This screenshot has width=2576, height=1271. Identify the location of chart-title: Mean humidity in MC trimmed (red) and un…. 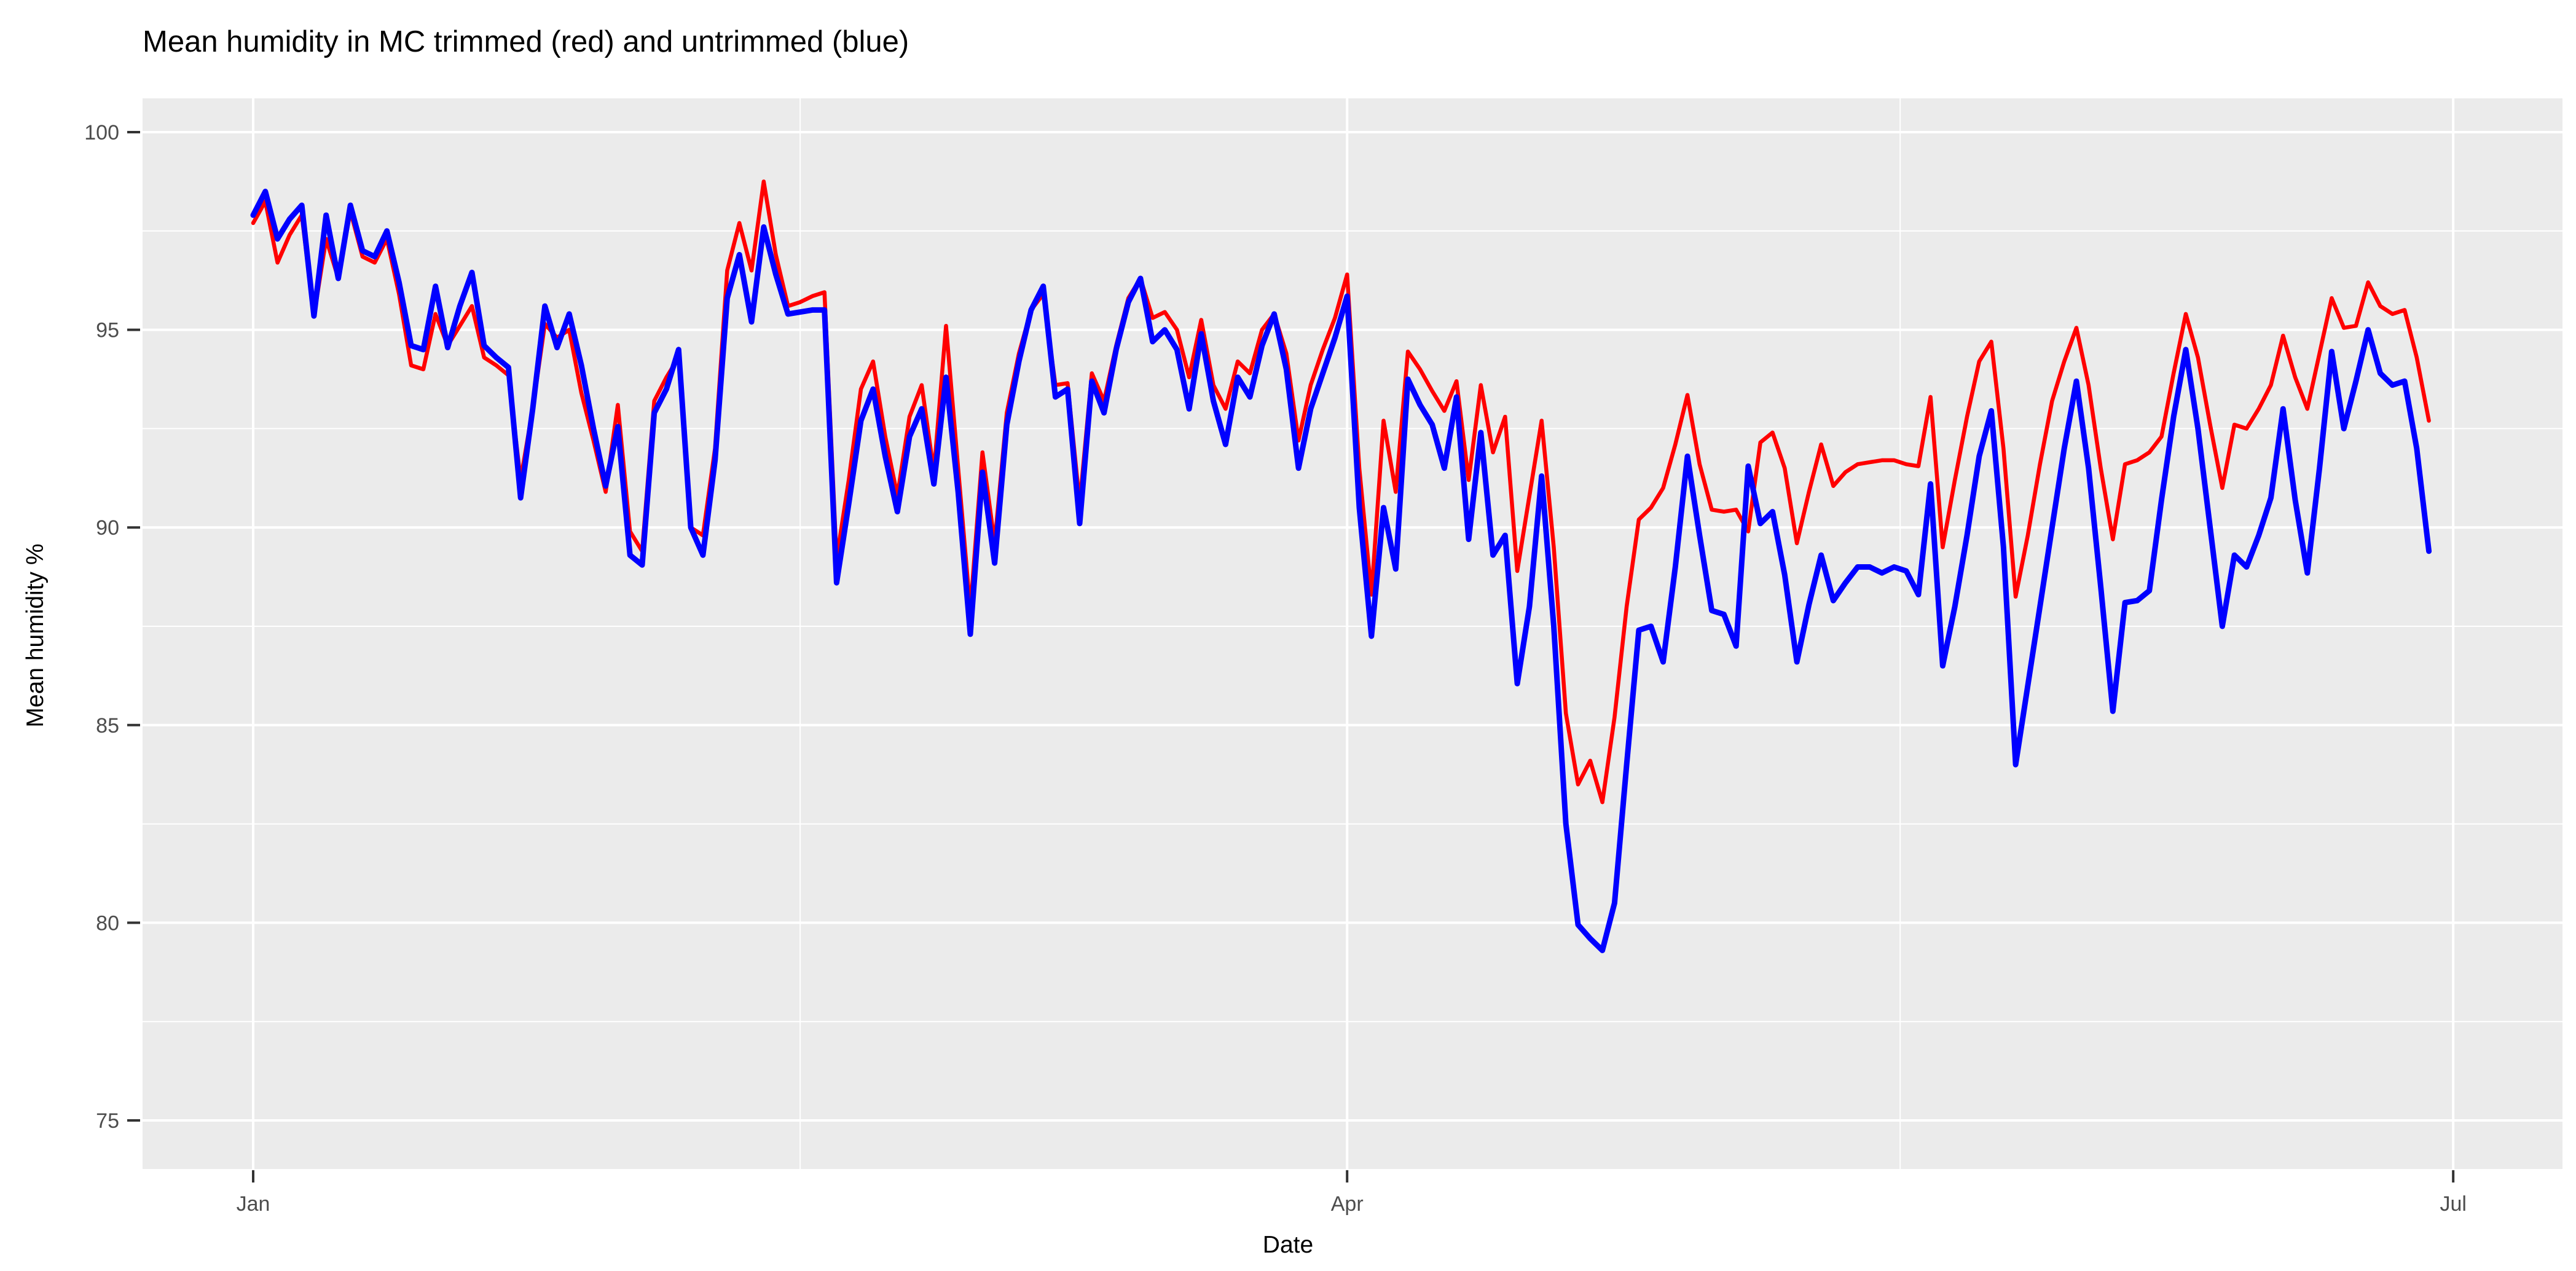
(526, 41).